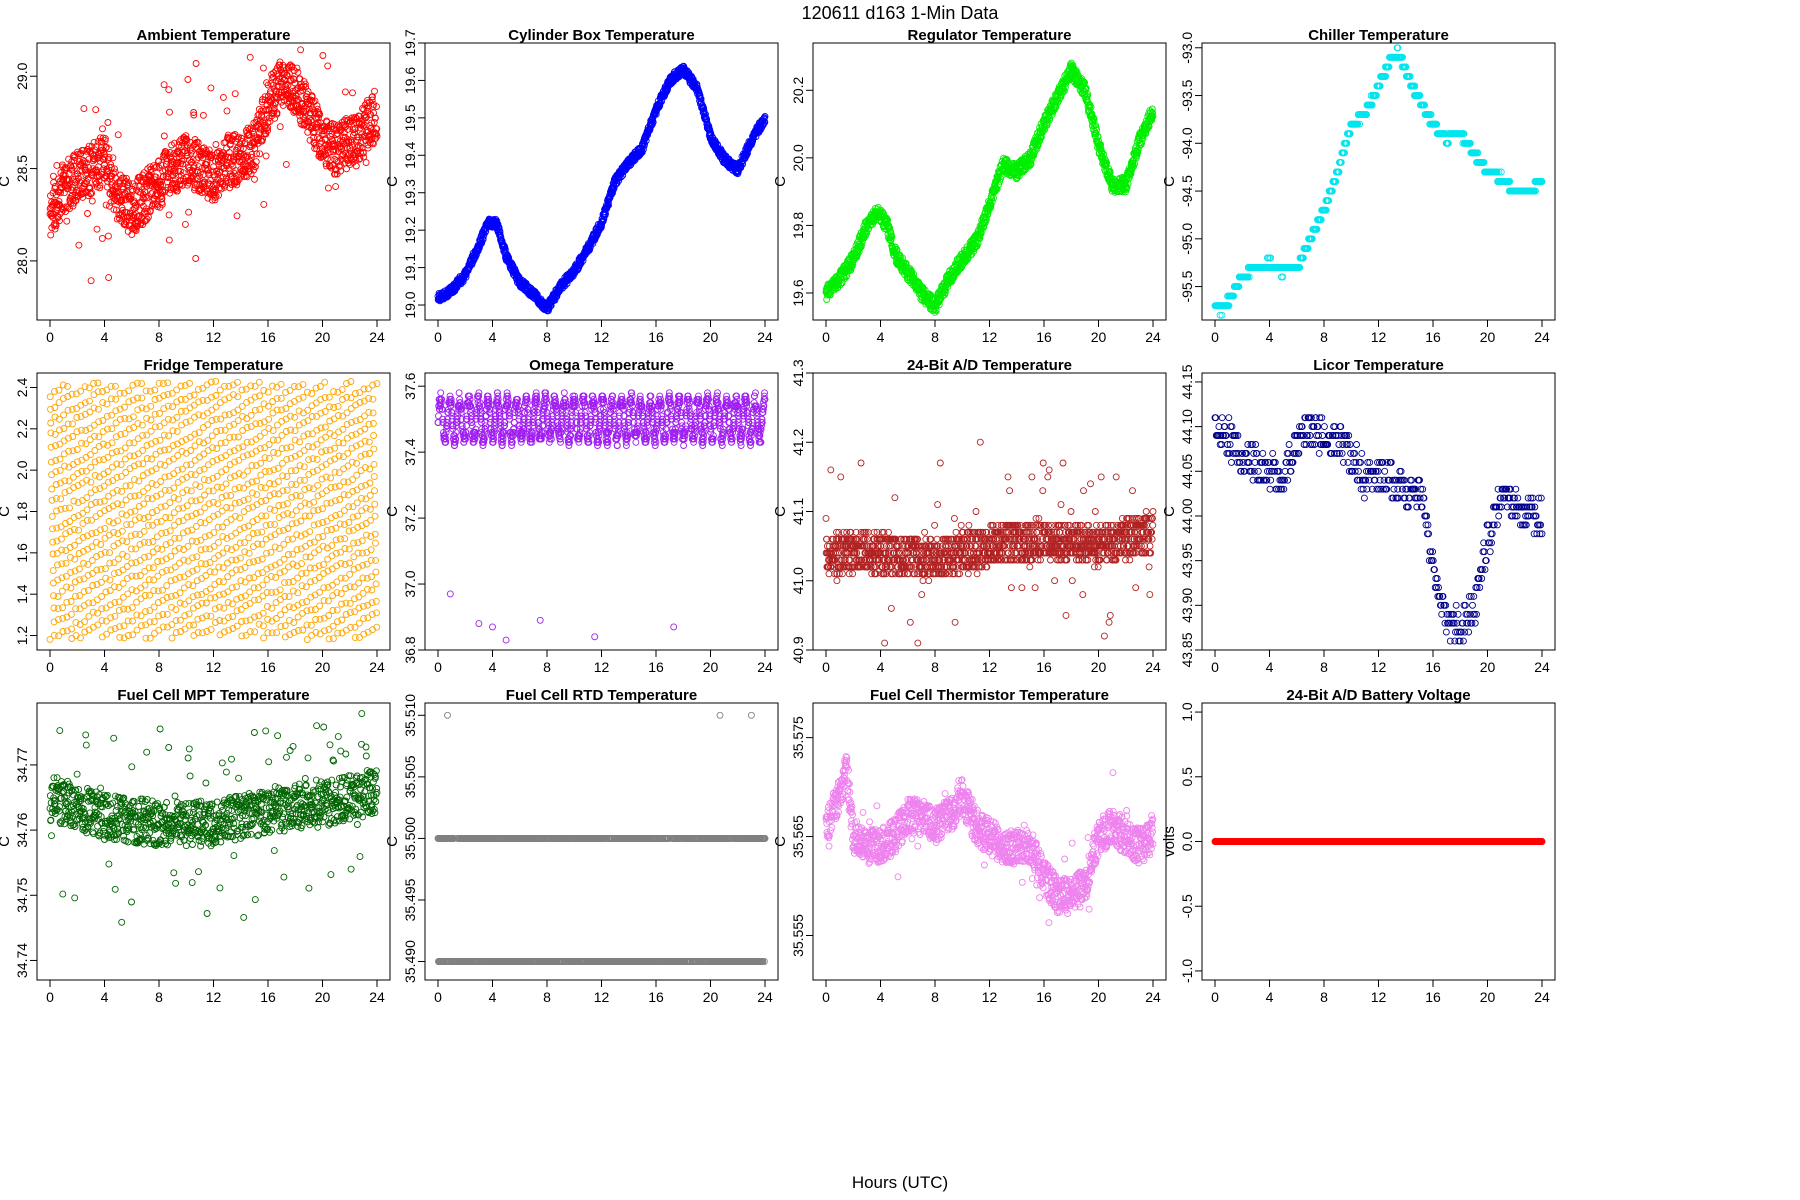 The height and width of the screenshot is (1200, 1800). I want to click on point-series, so click(213, 165).